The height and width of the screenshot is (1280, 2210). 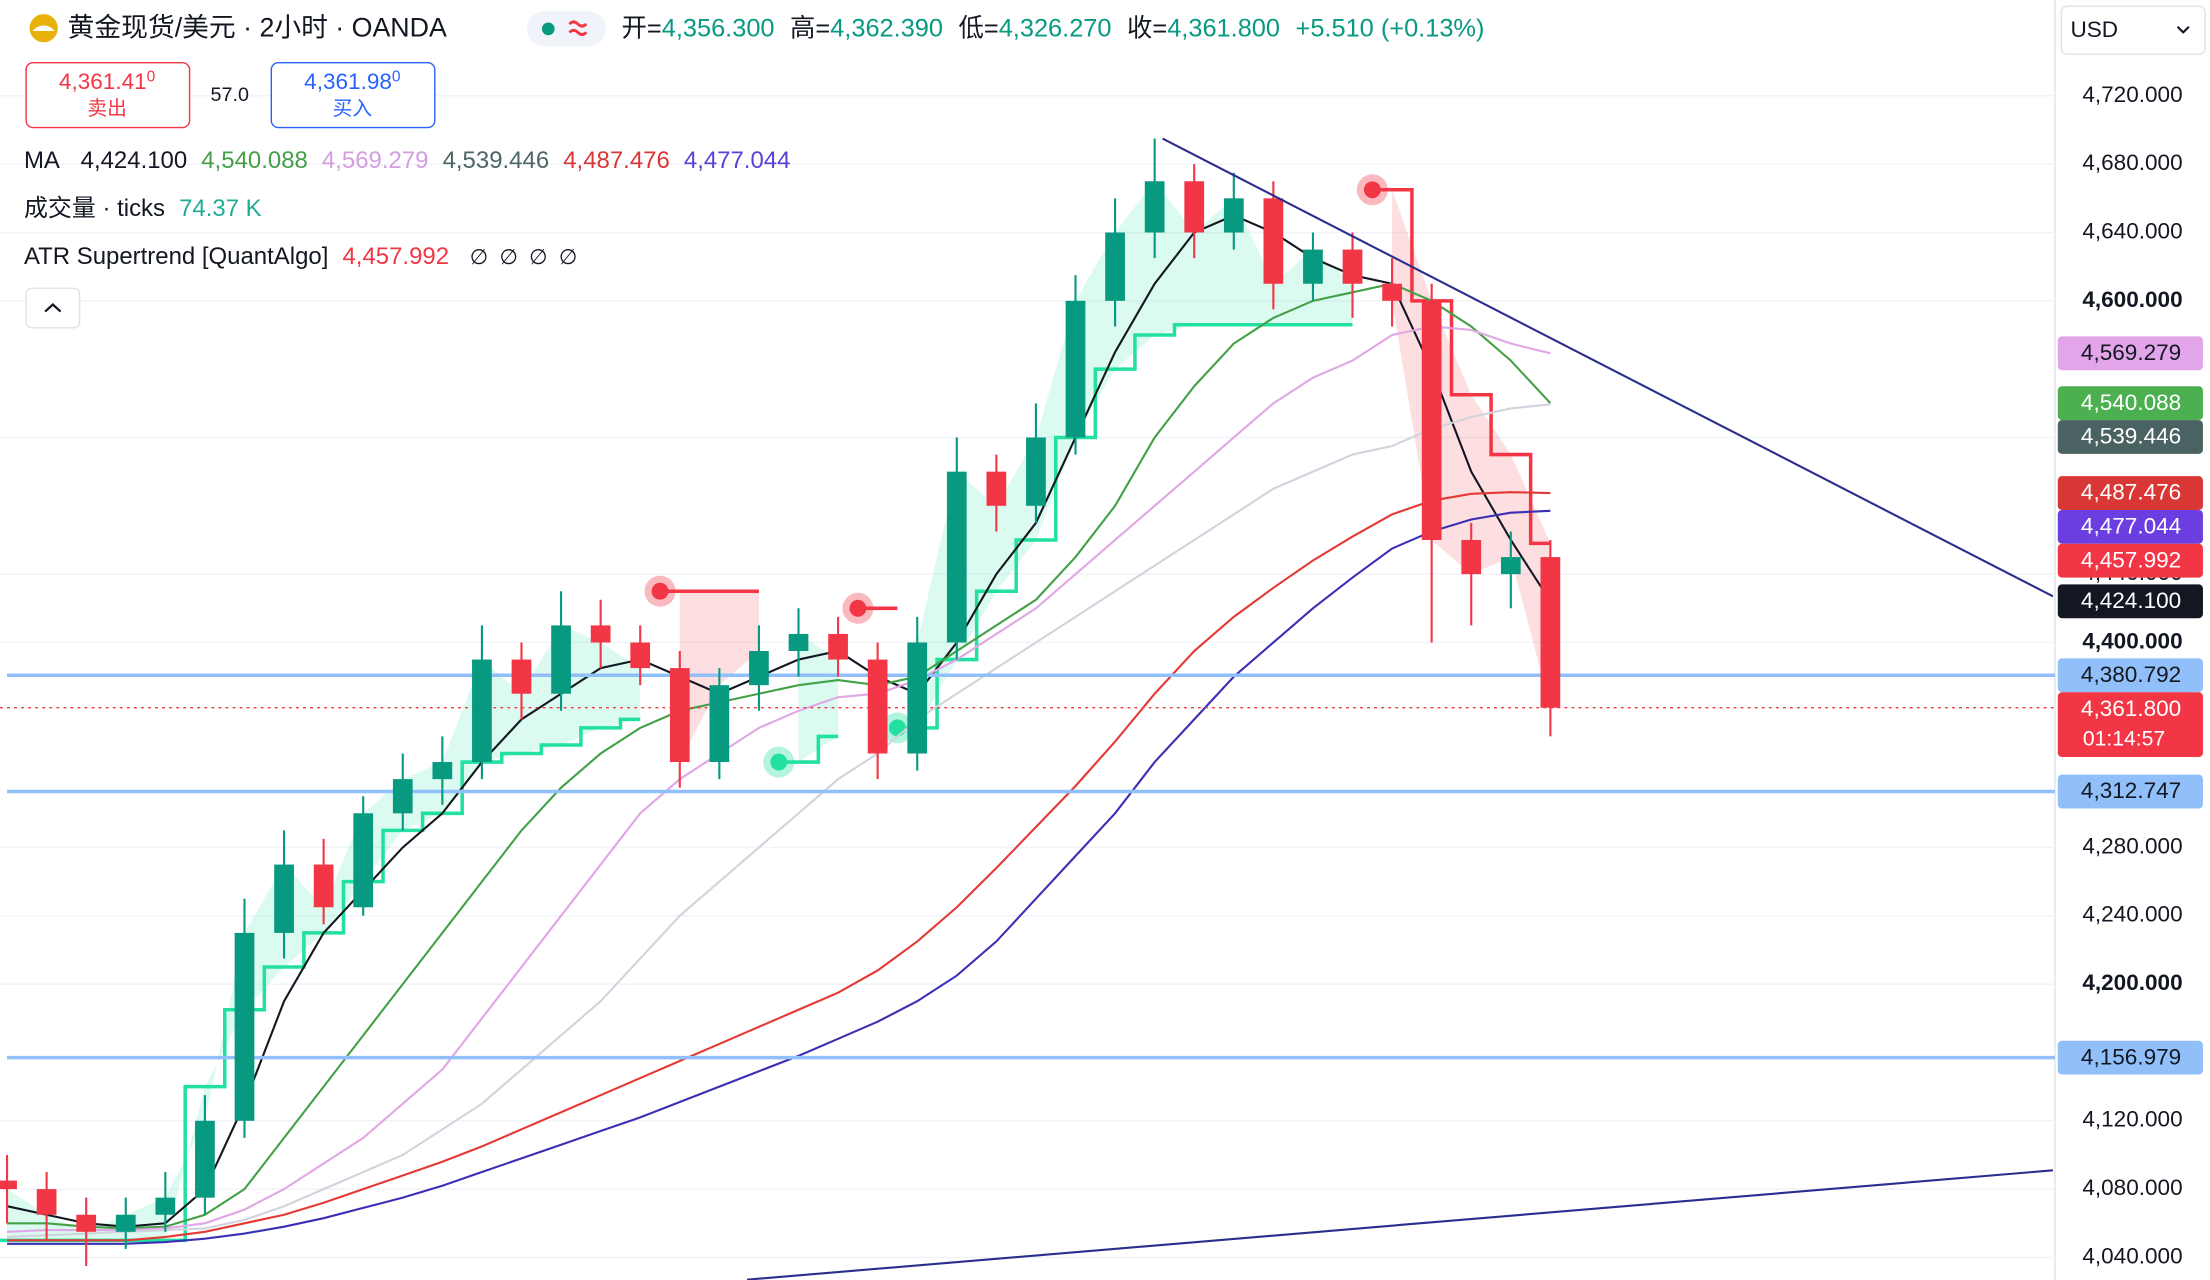 I want to click on ma-value: 4,540.088, so click(x=254, y=160).